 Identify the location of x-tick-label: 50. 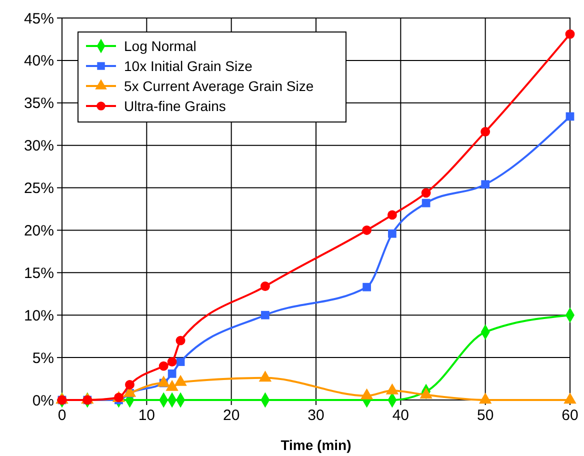
(485, 415).